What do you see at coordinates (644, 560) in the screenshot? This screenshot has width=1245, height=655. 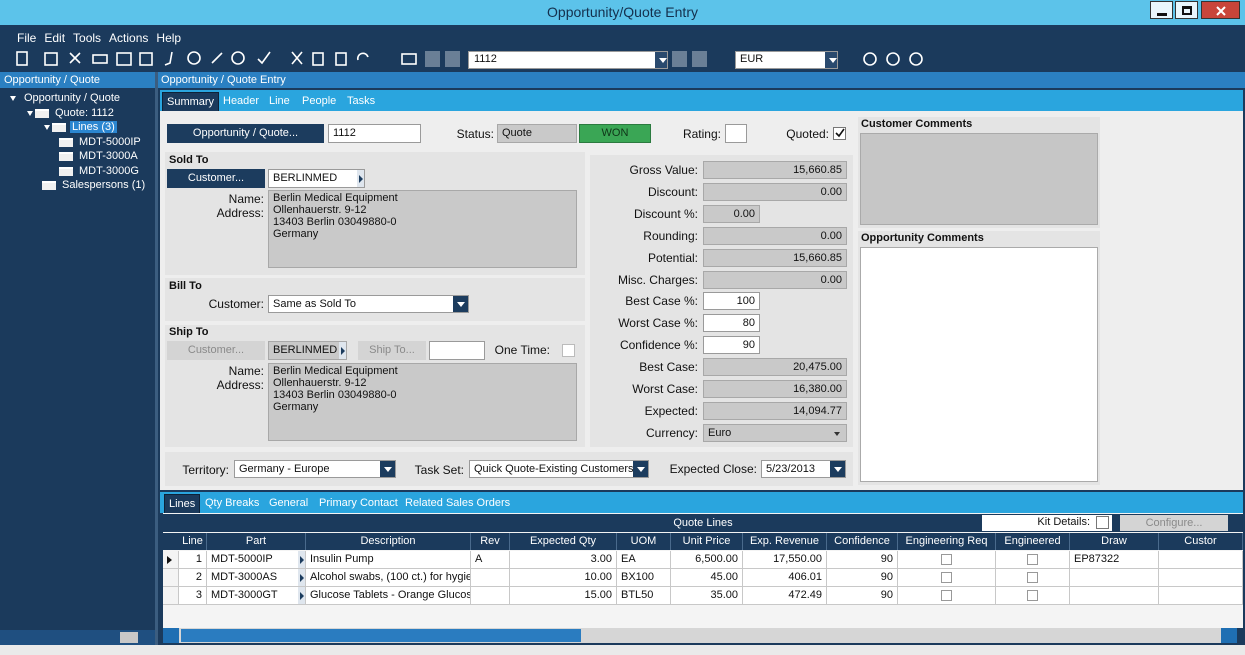 I see `grid-cell: EA` at bounding box center [644, 560].